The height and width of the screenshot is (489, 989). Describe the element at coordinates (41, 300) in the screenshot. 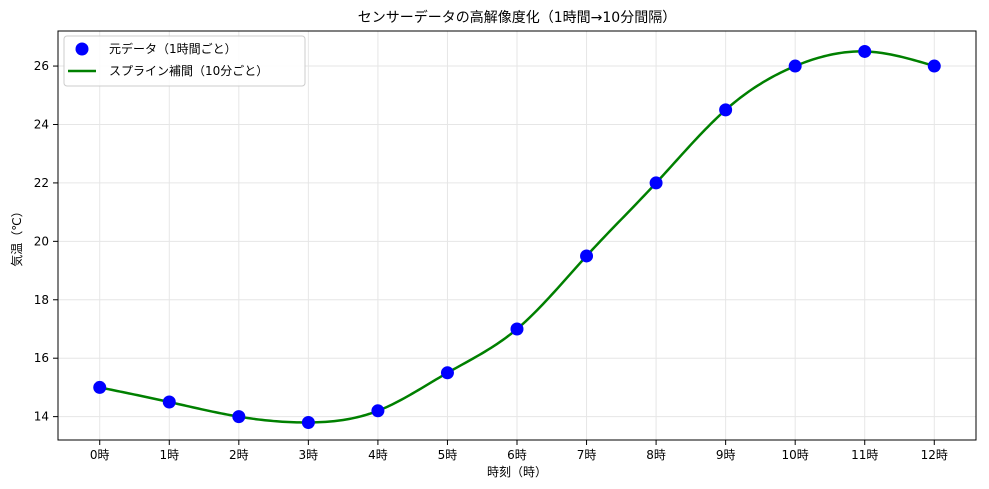

I see `y-tick-label: 18` at that location.